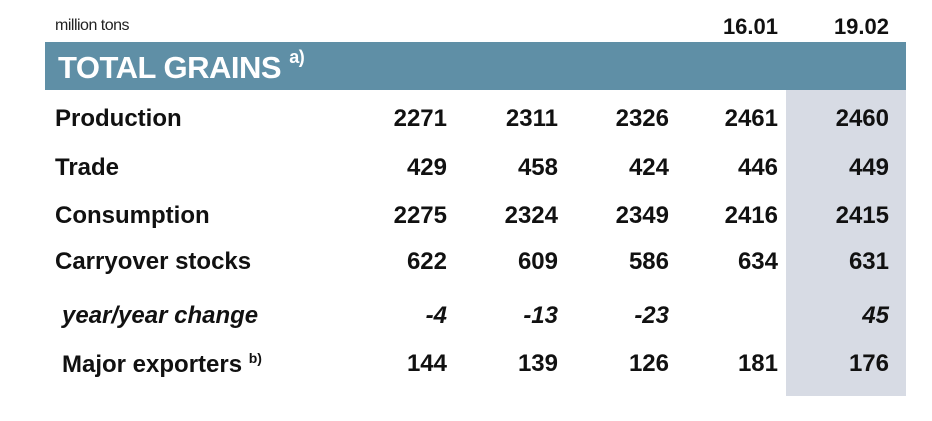 This screenshot has height=421, width=932. What do you see at coordinates (537, 261) in the screenshot?
I see `cell-value: 609` at bounding box center [537, 261].